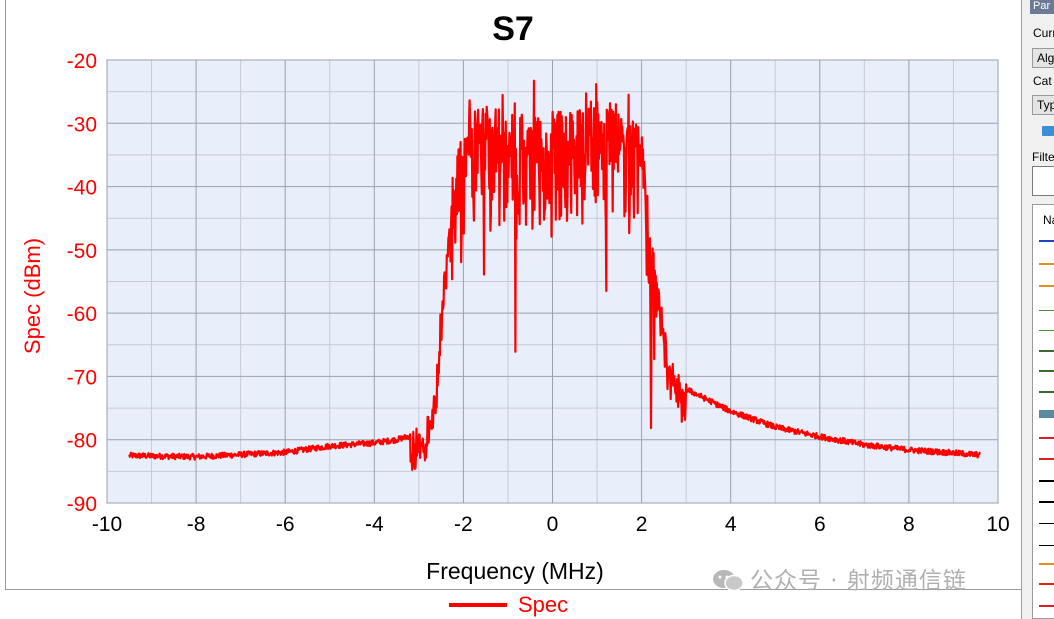 This screenshot has width=1054, height=619. I want to click on legend: Spec, so click(508, 604).